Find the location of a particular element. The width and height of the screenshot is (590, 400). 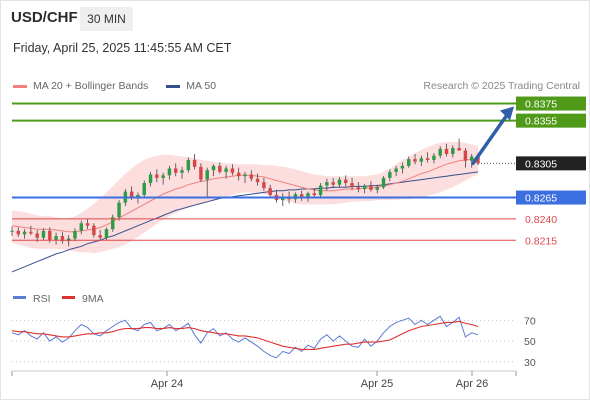

price-legend: MA 20 + Bollinger Bands MA 50 is located at coordinates (123, 86).